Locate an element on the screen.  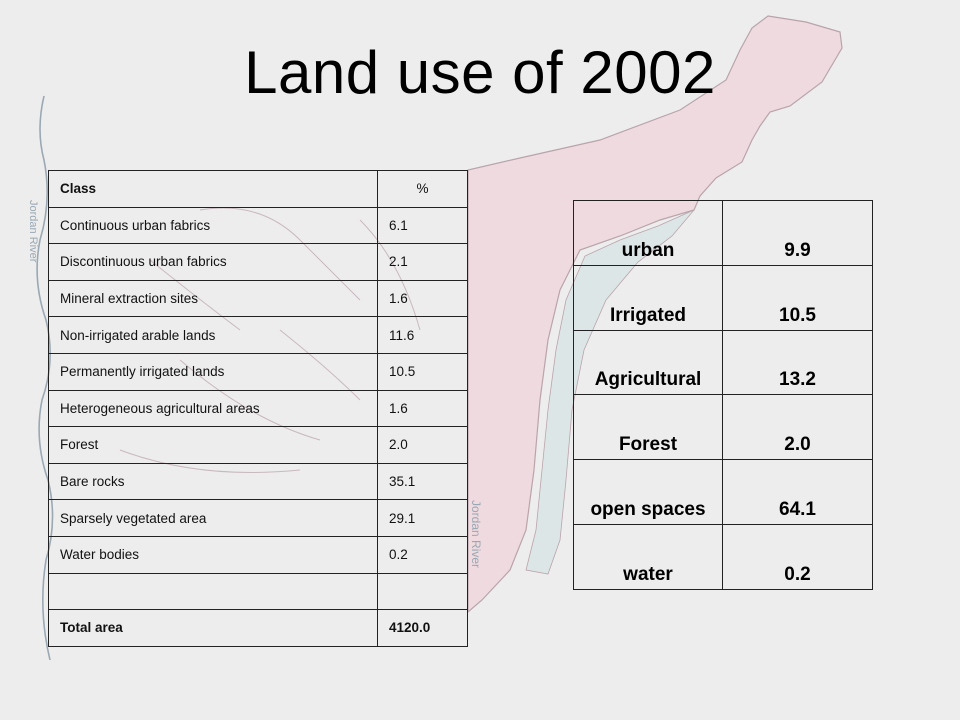
table-row: Sparsely vegetated area 29.1 is located at coordinates (258, 518).